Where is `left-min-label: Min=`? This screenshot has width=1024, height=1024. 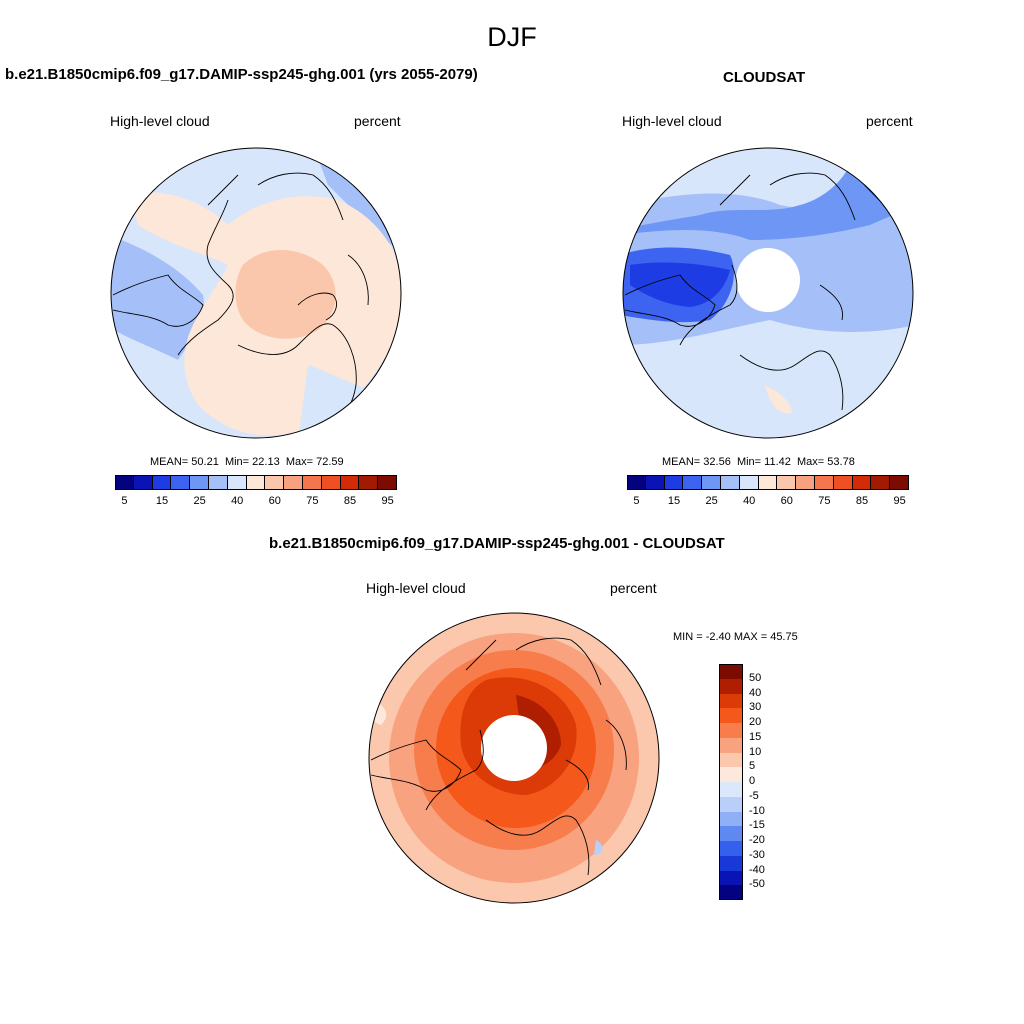 left-min-label: Min= is located at coordinates (237, 462).